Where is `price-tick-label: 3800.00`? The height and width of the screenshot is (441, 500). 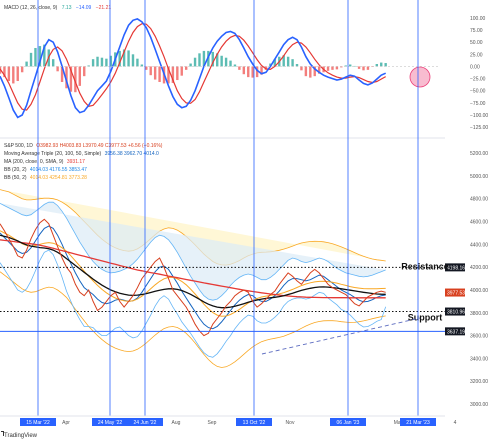
price-tick-label: 3800.00 is located at coordinates (479, 314).